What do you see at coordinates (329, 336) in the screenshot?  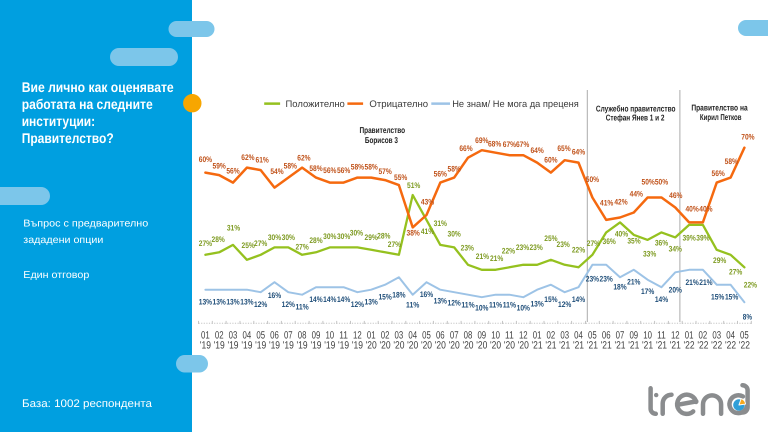 I see `svg-text: 10` at bounding box center [329, 336].